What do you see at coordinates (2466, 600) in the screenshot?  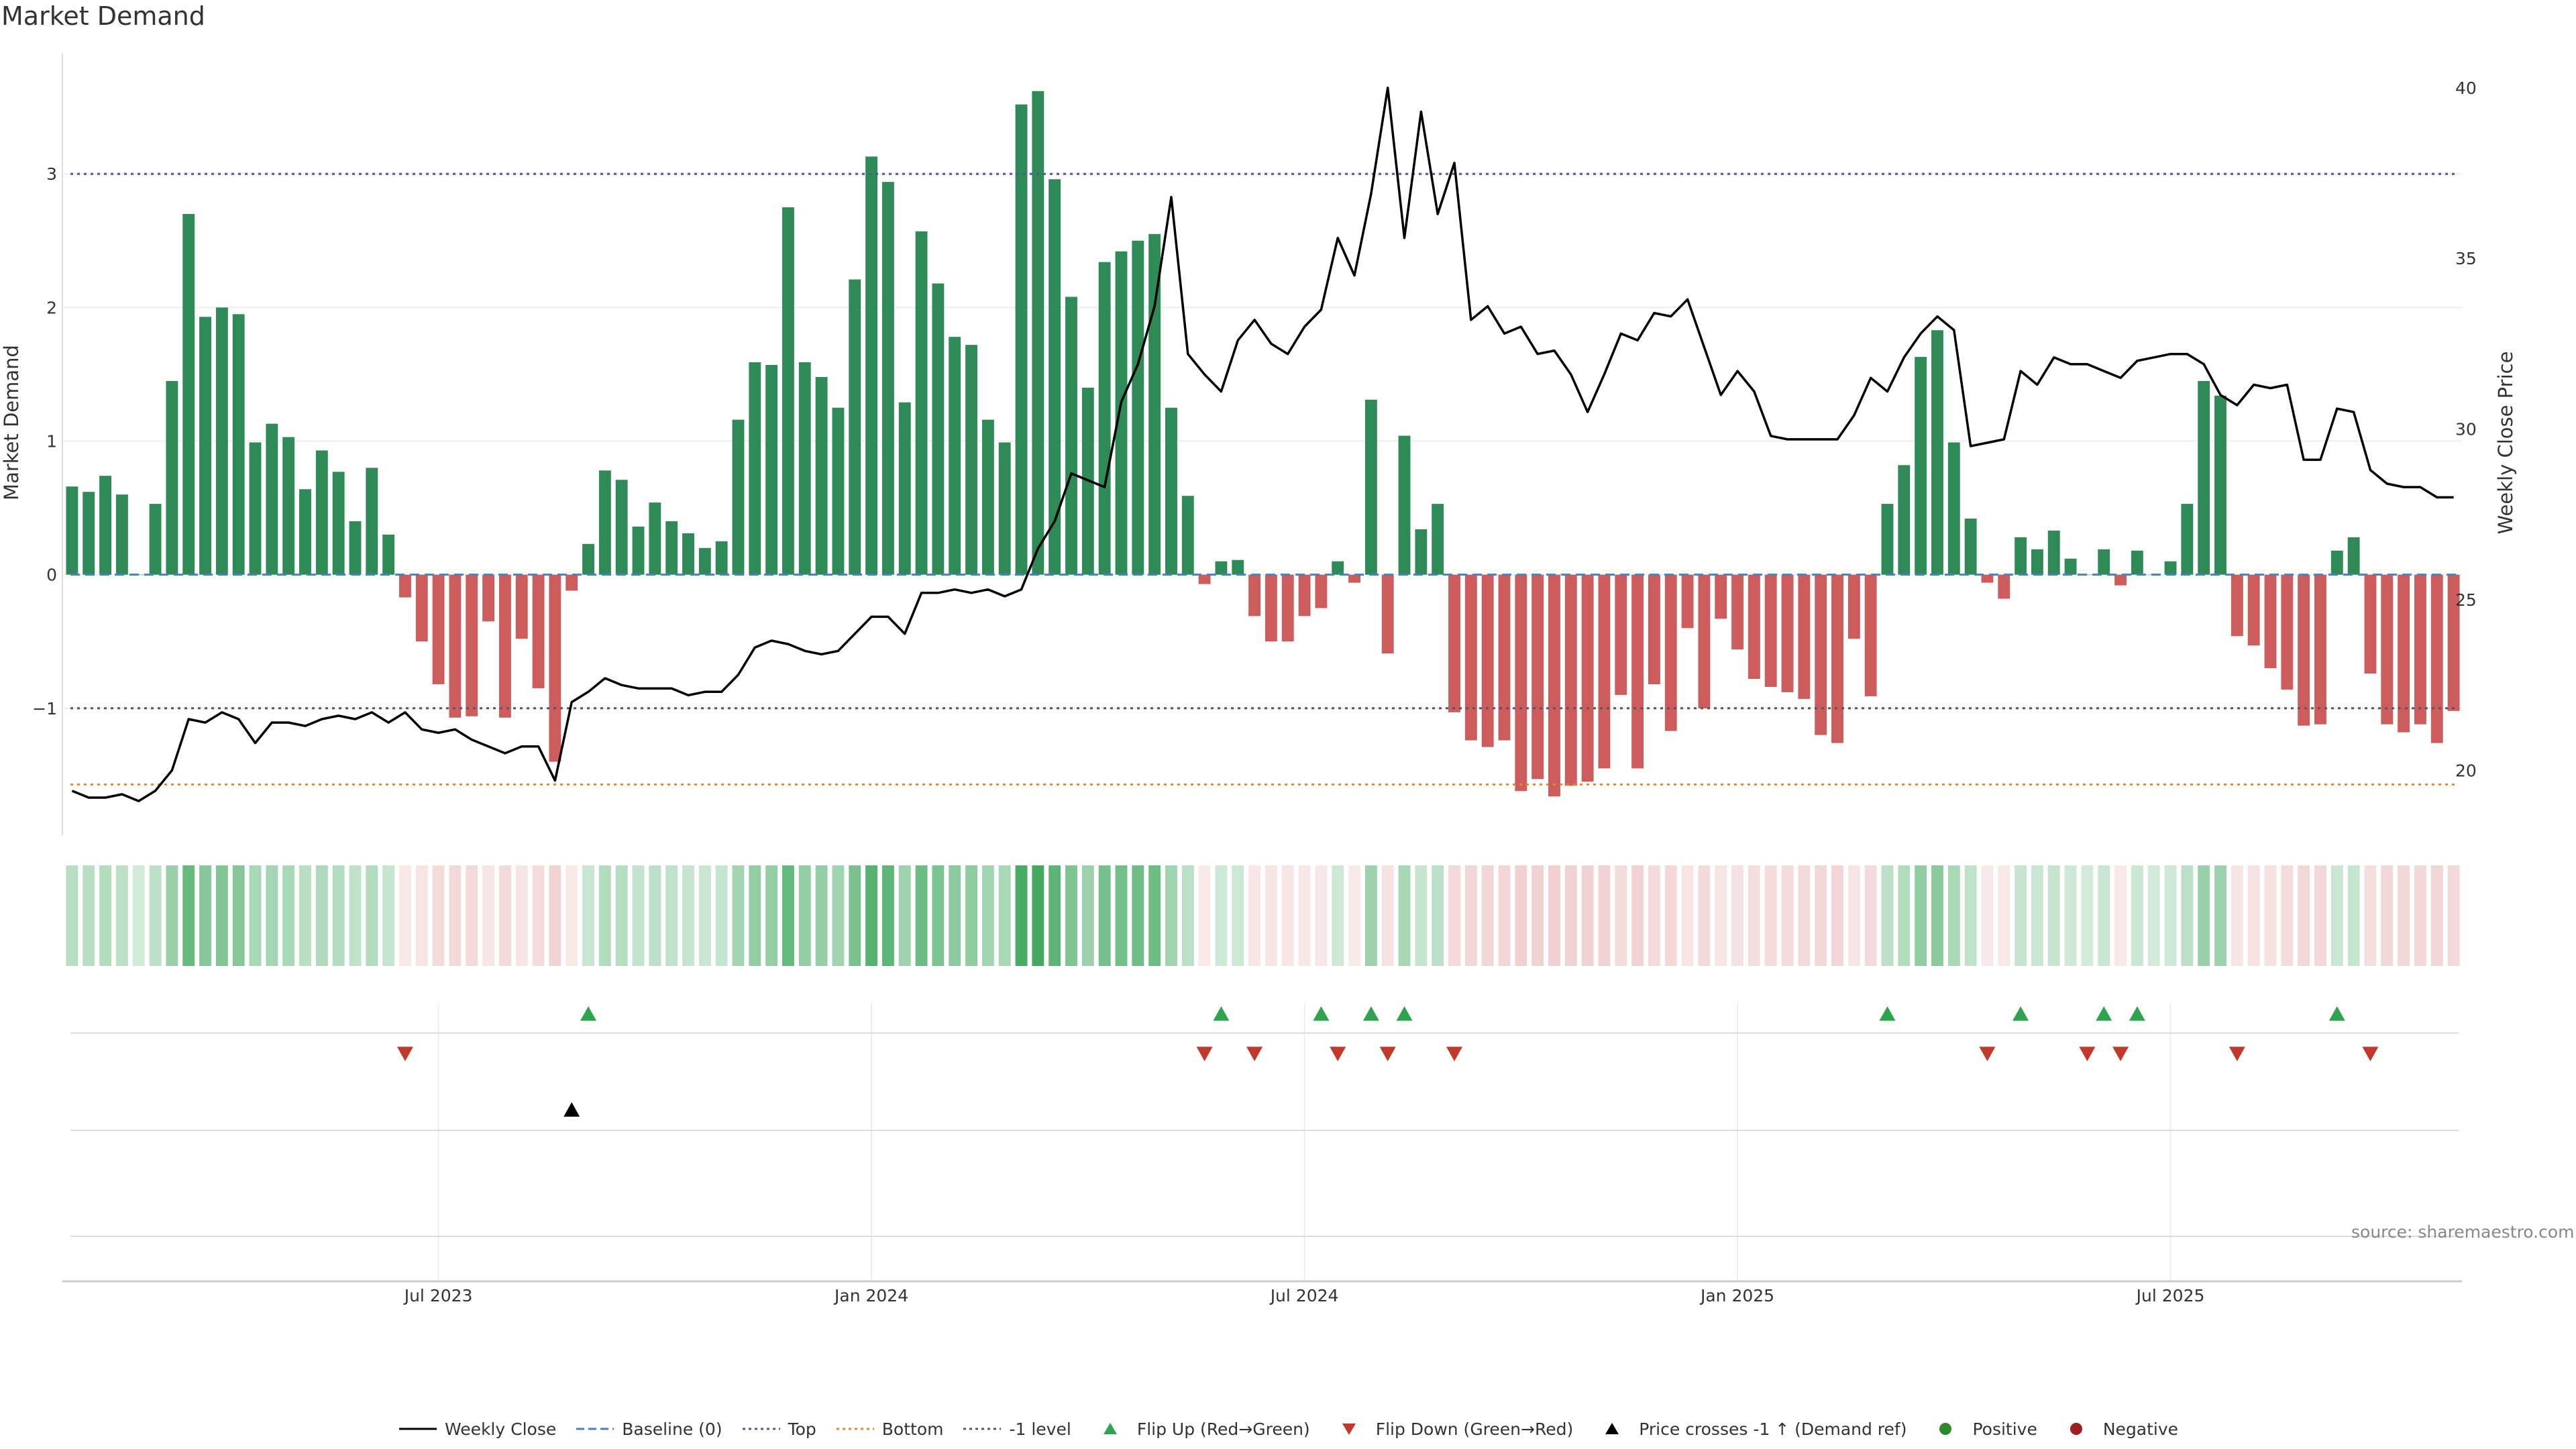 I see `right-tick-label: 25` at bounding box center [2466, 600].